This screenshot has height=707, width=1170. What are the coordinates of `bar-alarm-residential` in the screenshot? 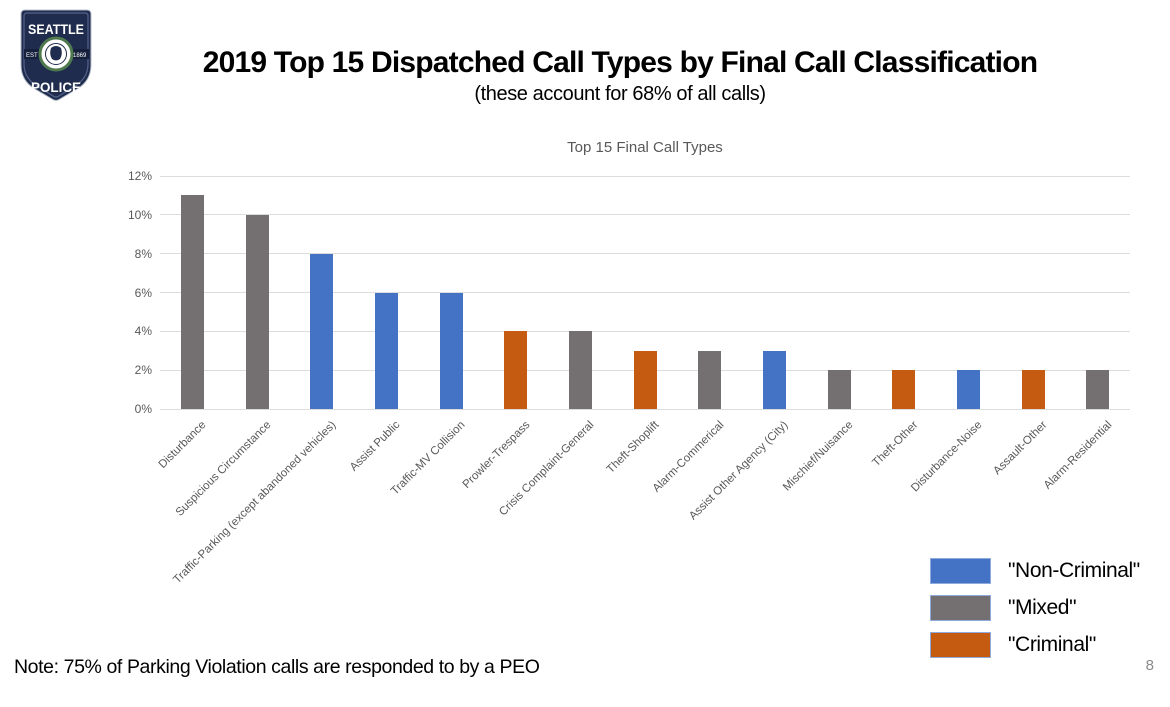 It's located at (1098, 389).